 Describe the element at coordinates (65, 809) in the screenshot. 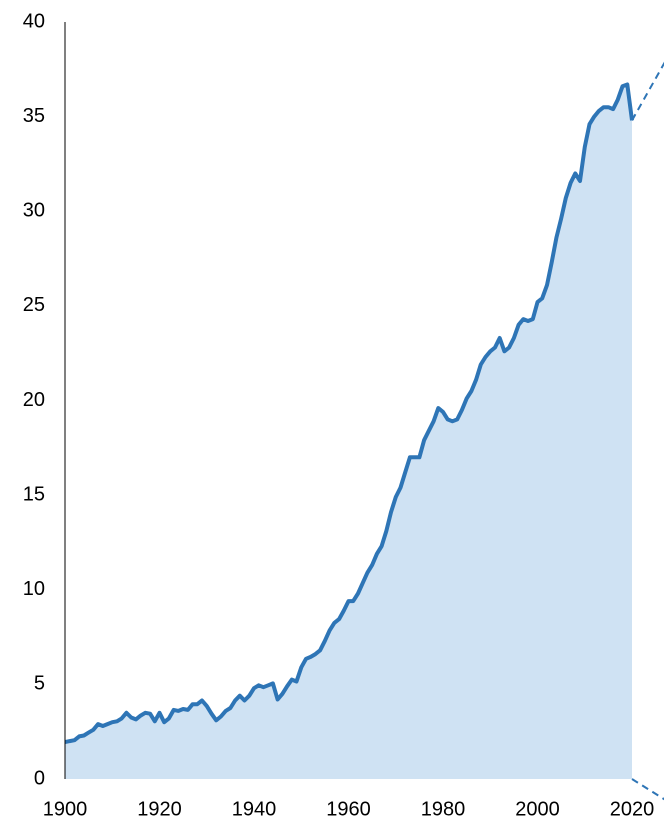

I see `x-tick-label: 1900` at that location.